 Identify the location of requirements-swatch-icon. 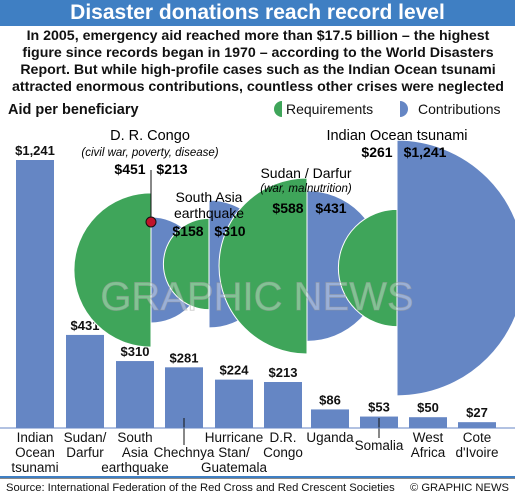
(278, 109).